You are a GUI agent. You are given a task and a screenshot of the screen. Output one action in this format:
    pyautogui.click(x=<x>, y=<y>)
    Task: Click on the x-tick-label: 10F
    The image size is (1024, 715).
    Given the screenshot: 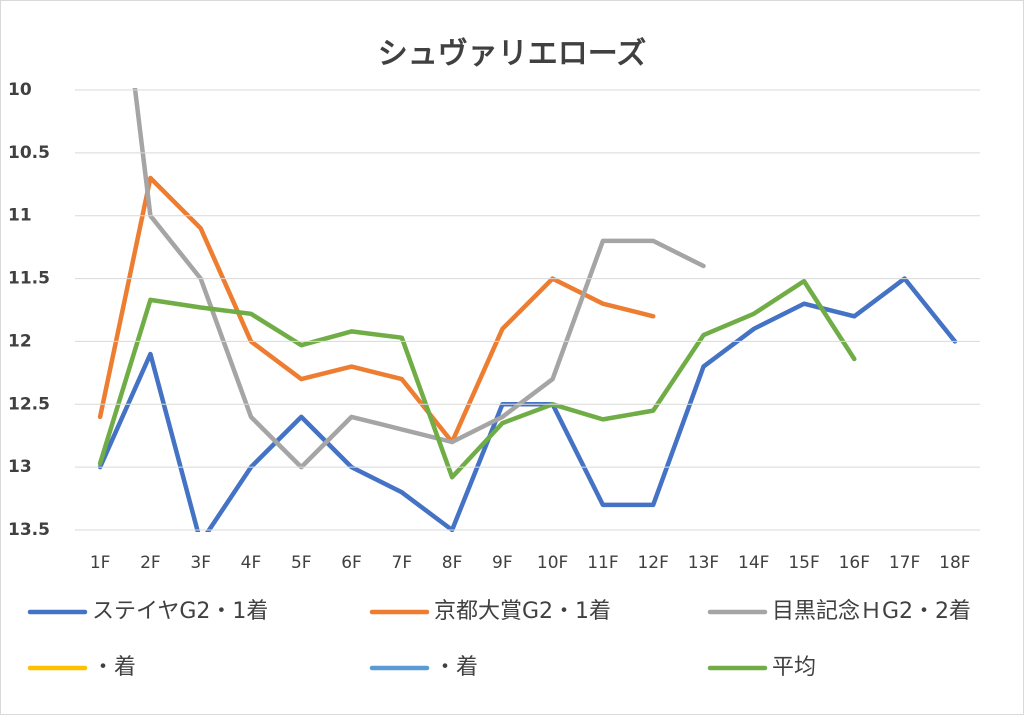 What is the action you would take?
    pyautogui.click(x=552, y=563)
    